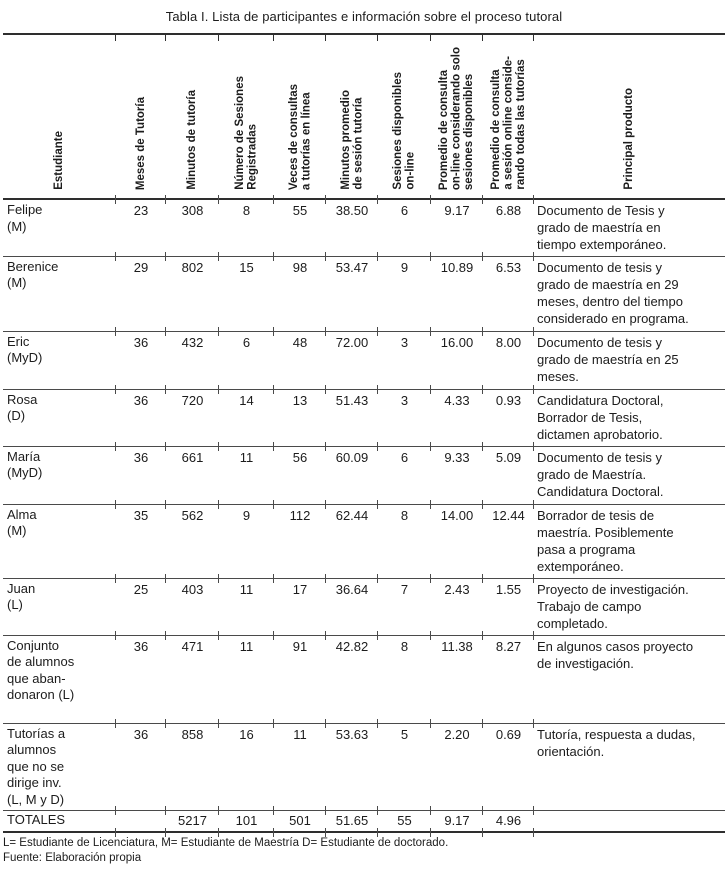 The image size is (728, 869). I want to click on metric-cell: 15, so click(246, 291).